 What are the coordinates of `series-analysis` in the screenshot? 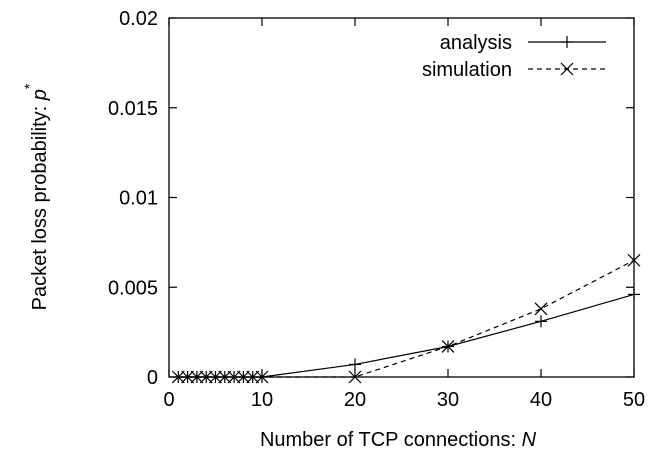 It's located at (406, 335).